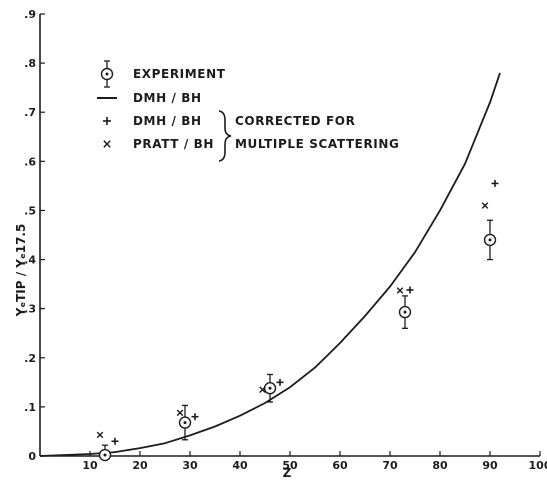 The width and height of the screenshot is (547, 480). I want to click on legend-plus-glyph, so click(107, 121).